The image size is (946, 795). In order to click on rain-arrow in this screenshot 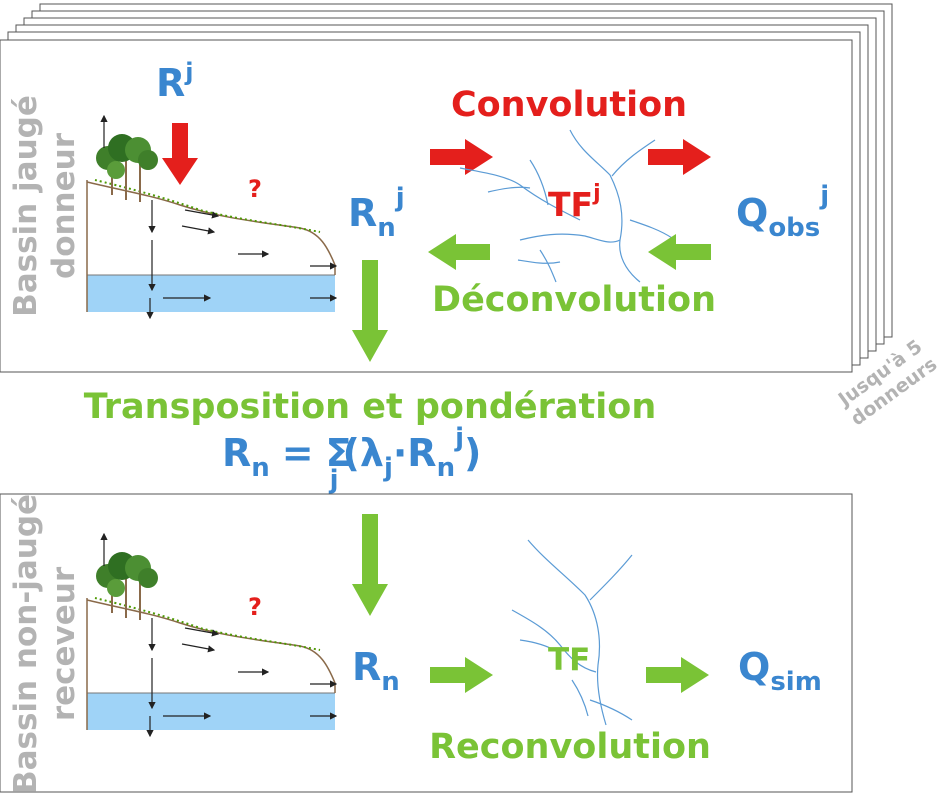, I will do `click(180, 154)`.